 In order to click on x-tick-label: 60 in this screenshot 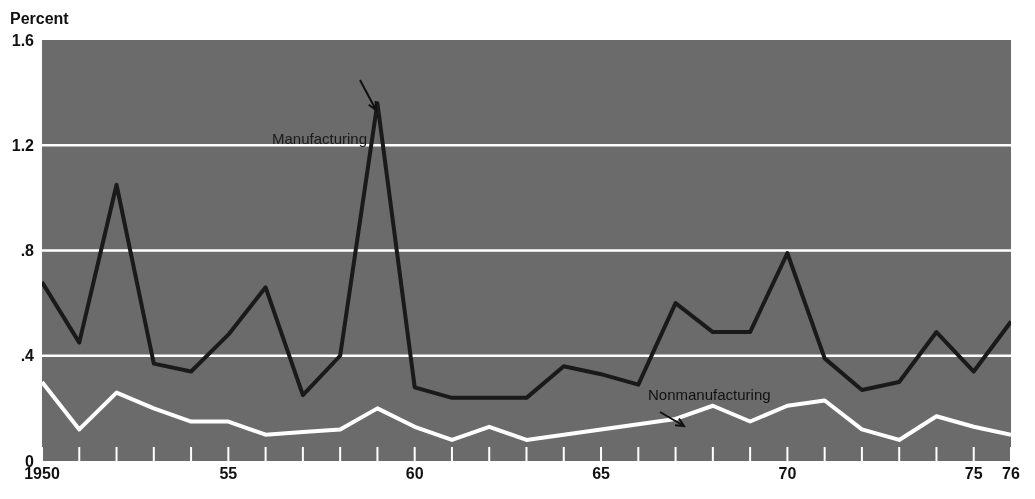, I will do `click(414, 473)`.